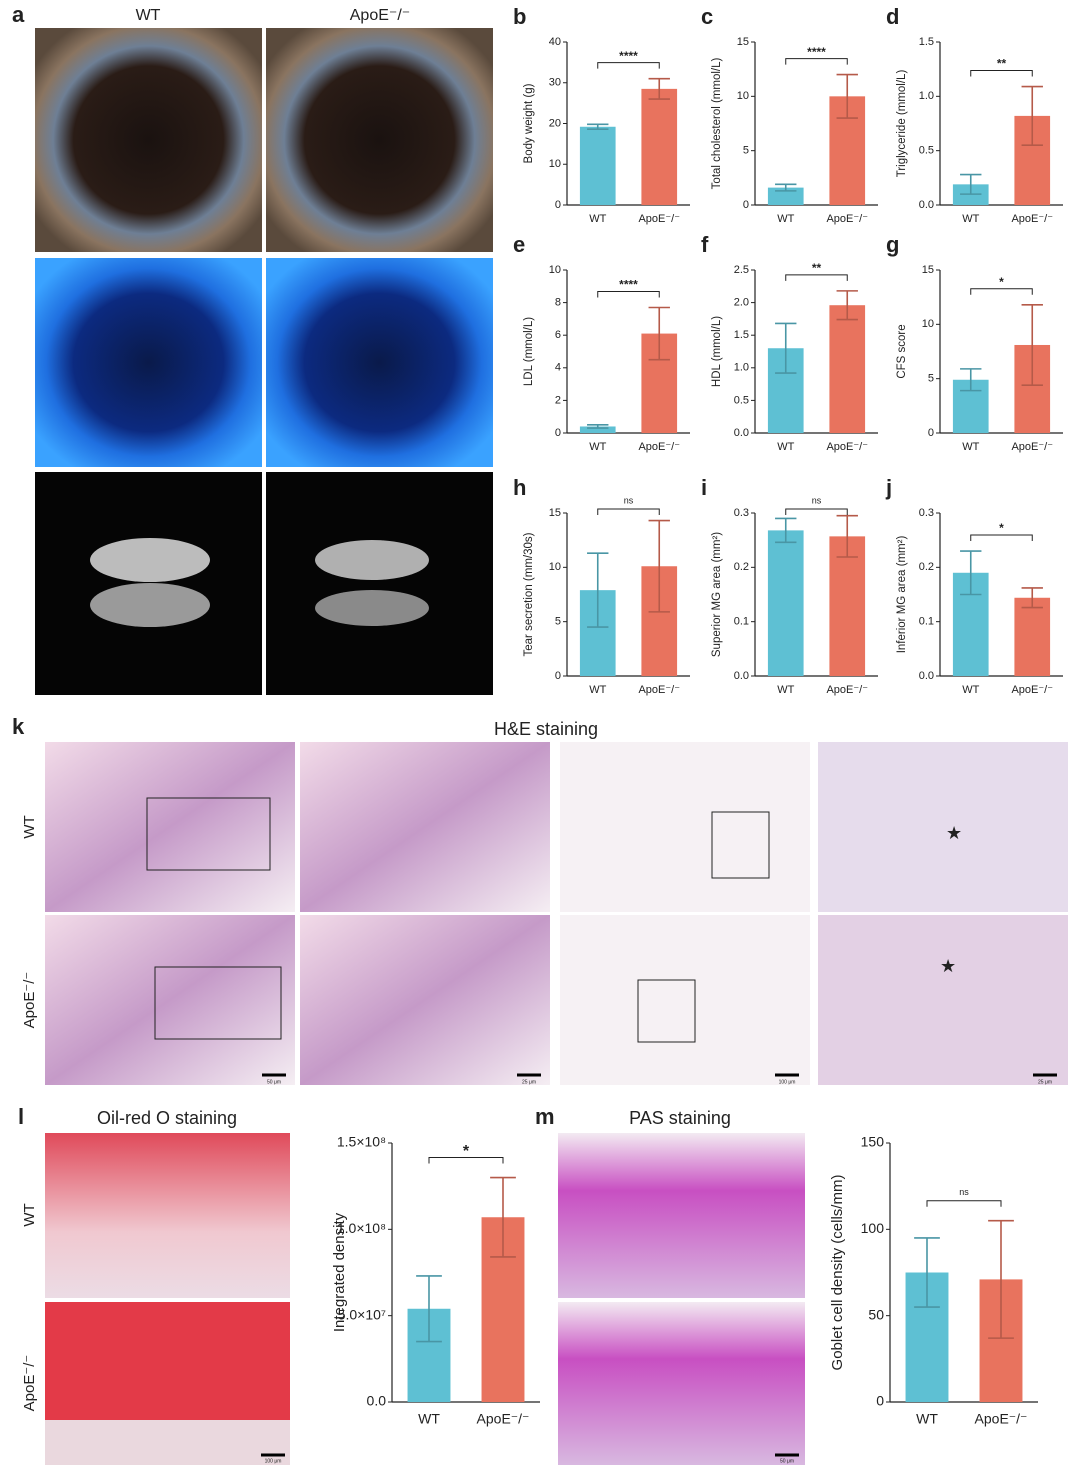 The width and height of the screenshot is (1080, 1479). What do you see at coordinates (931, 379) in the screenshot?
I see `y-tick-label: 5` at bounding box center [931, 379].